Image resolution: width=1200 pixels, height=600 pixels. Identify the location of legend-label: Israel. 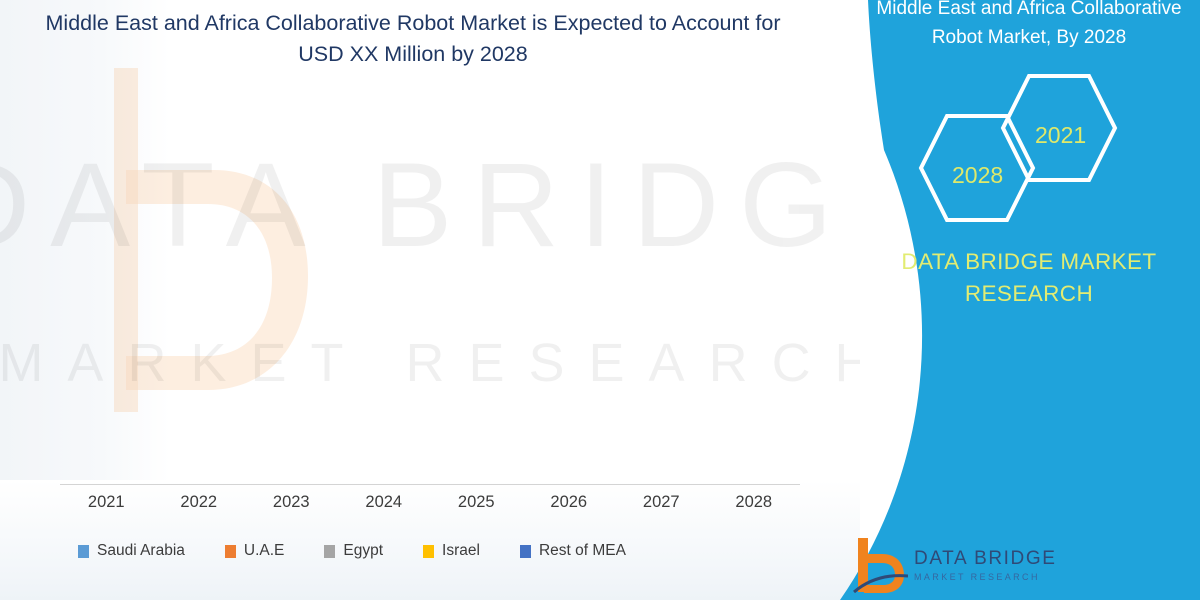
(461, 550).